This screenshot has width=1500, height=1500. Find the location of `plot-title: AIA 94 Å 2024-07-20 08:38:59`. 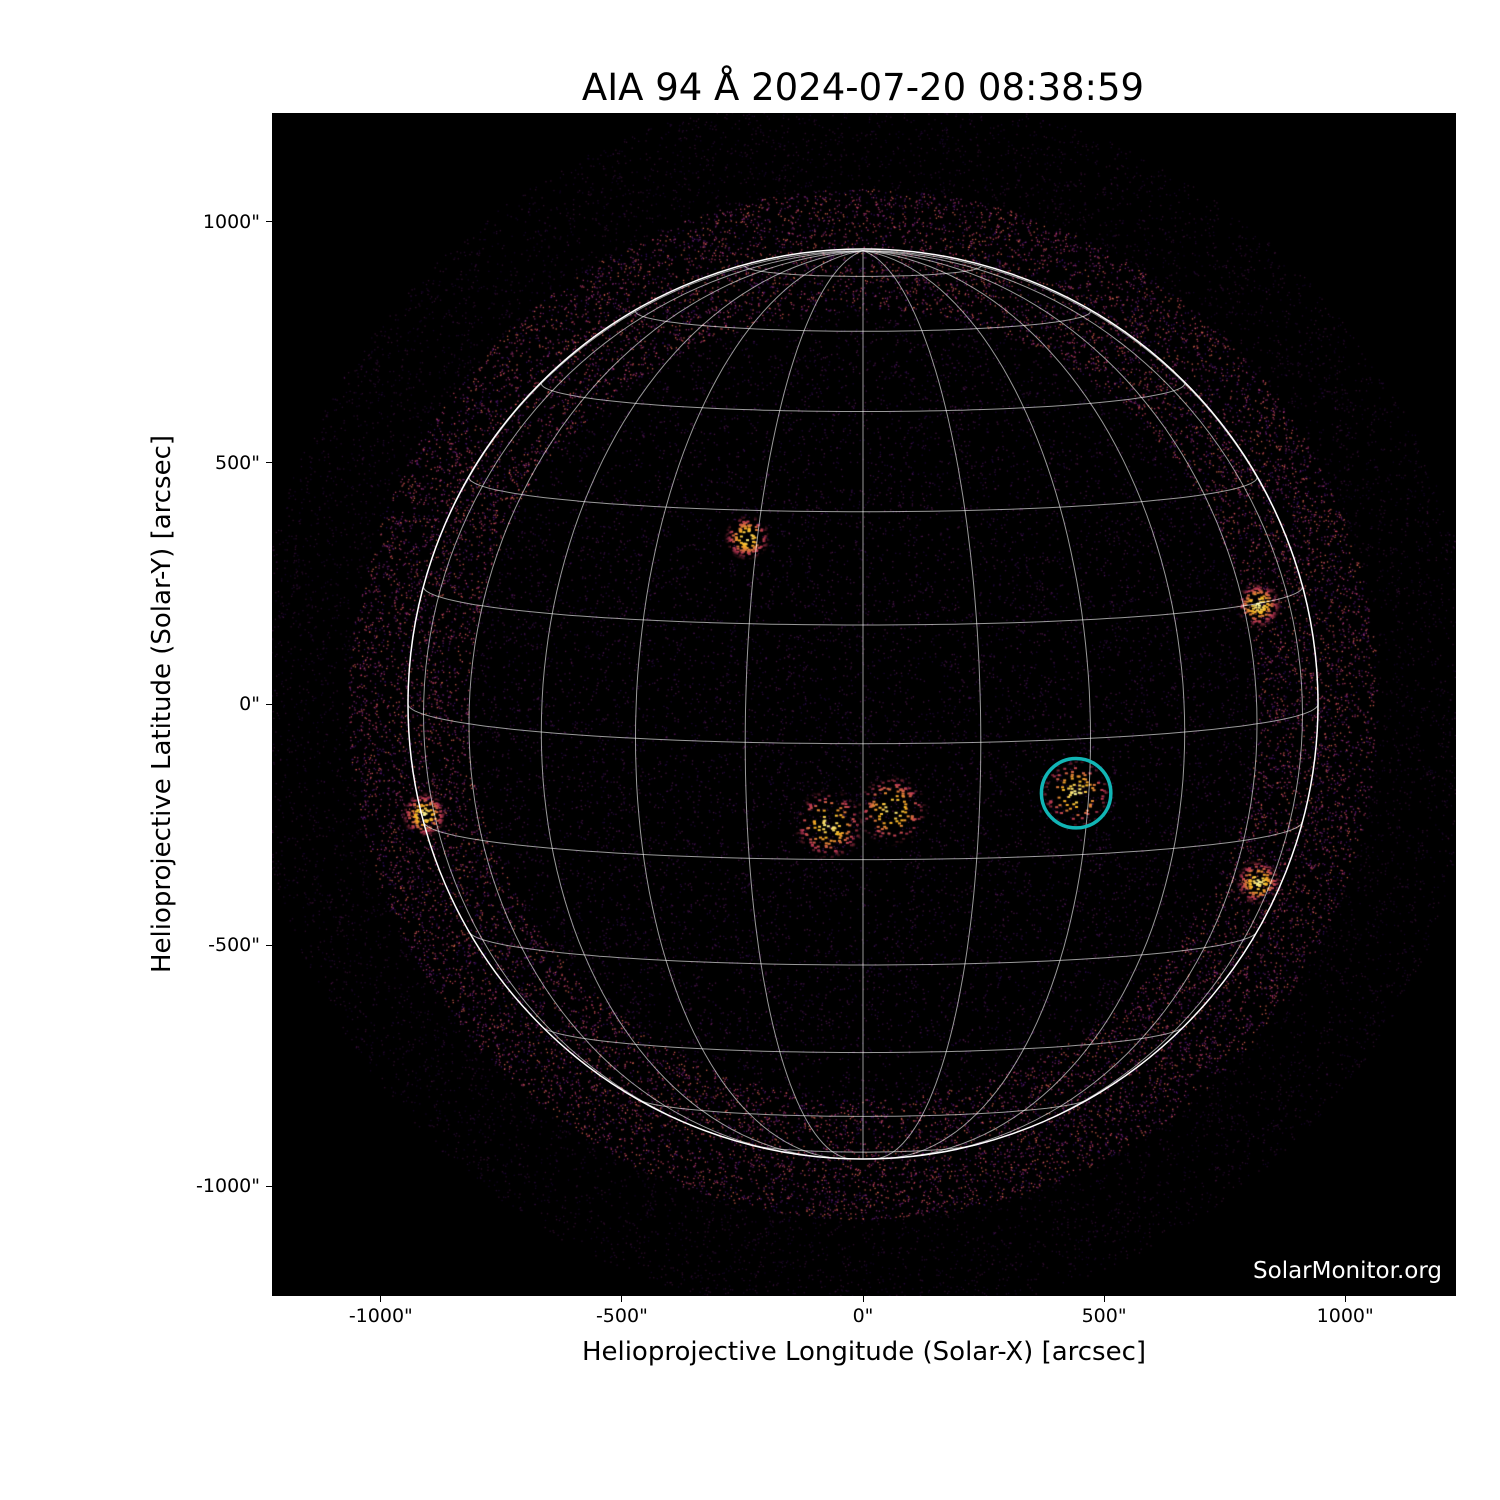

plot-title: AIA 94 Å 2024-07-20 08:38:59 is located at coordinates (863, 87).